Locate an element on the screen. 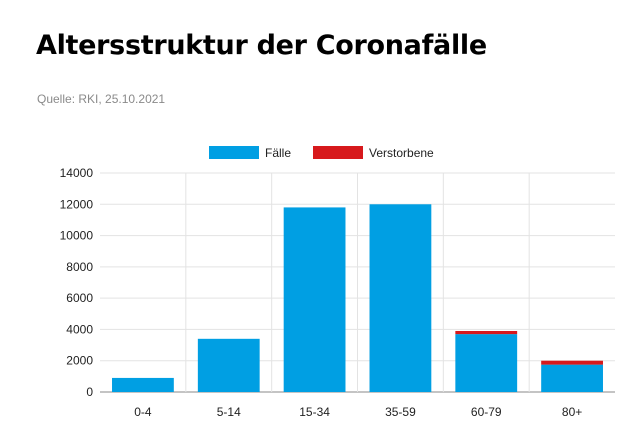 The height and width of the screenshot is (447, 640). y-tick-label: 12000 is located at coordinates (77, 204).